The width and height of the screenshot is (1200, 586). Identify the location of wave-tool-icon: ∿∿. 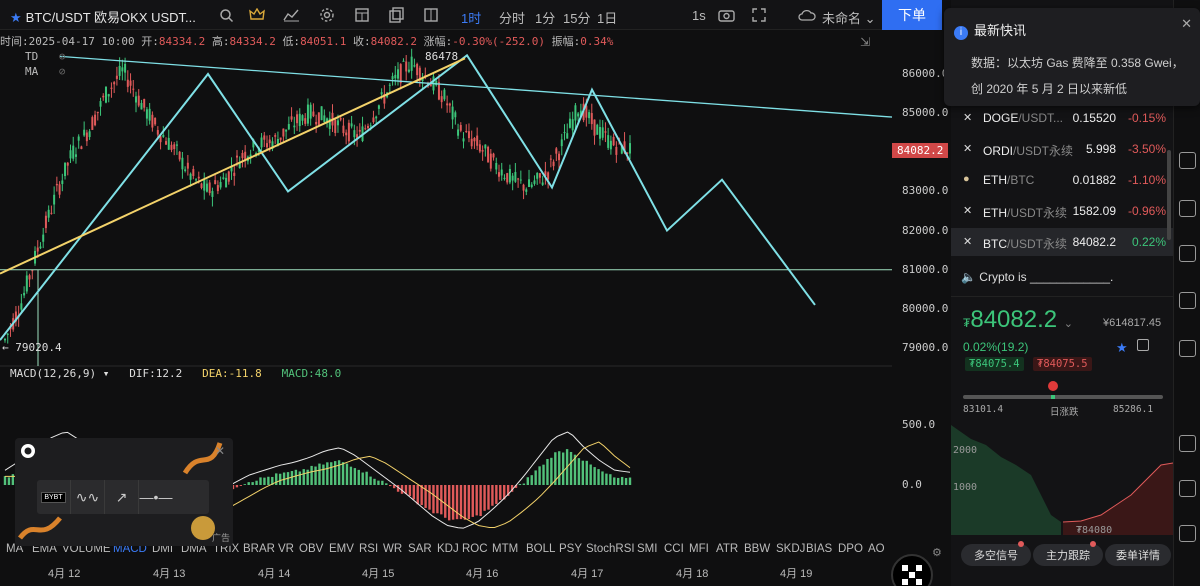
(88, 497).